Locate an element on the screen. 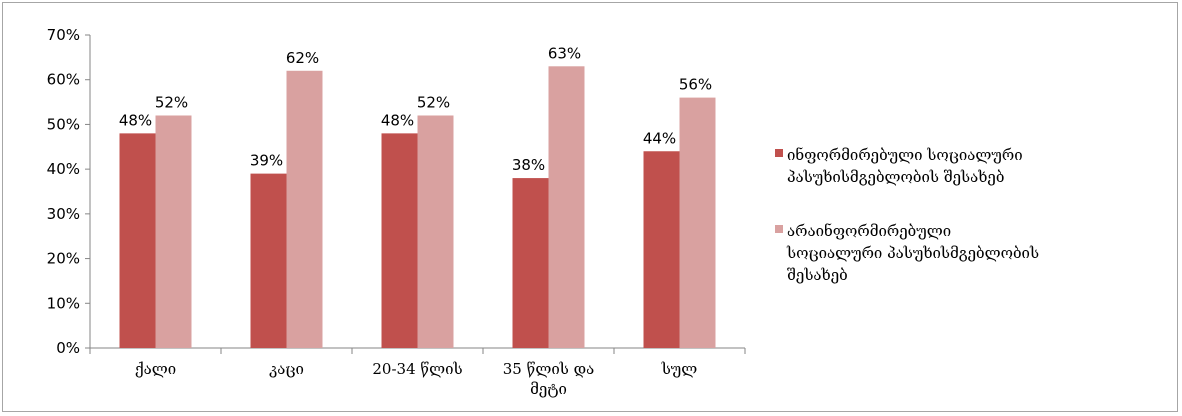 This screenshot has width=1182, height=416. data-label: 56% is located at coordinates (695, 85).